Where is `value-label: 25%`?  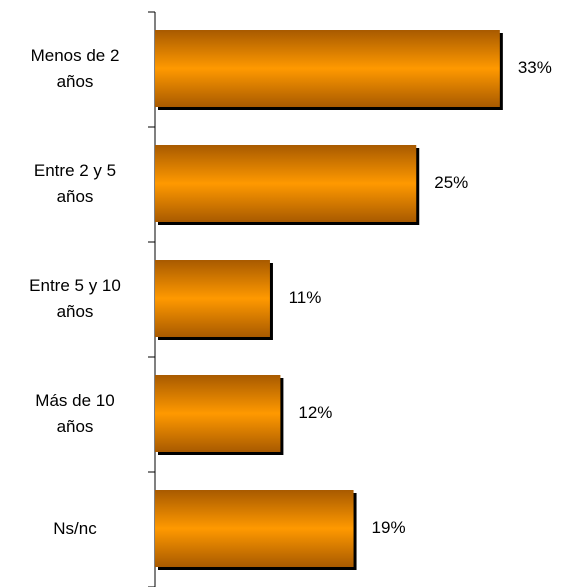
value-label: 25% is located at coordinates (451, 182).